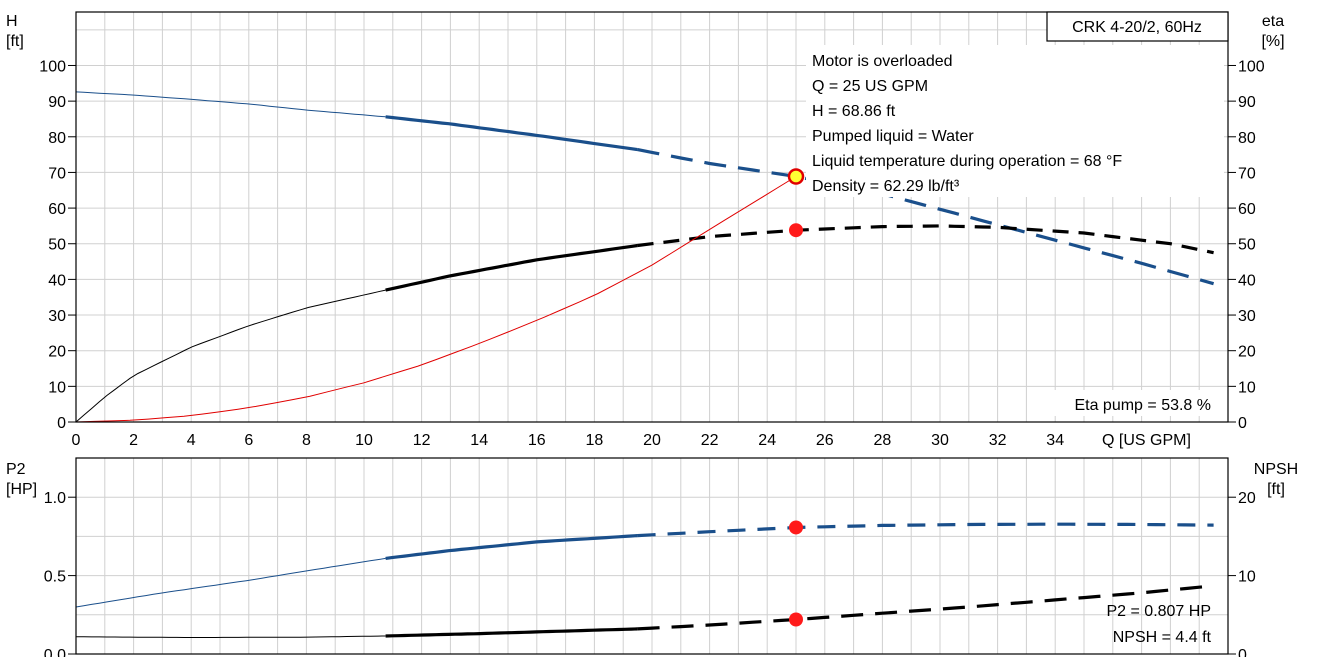  What do you see at coordinates (57, 138) in the screenshot?
I see `head-tick-label: 80` at bounding box center [57, 138].